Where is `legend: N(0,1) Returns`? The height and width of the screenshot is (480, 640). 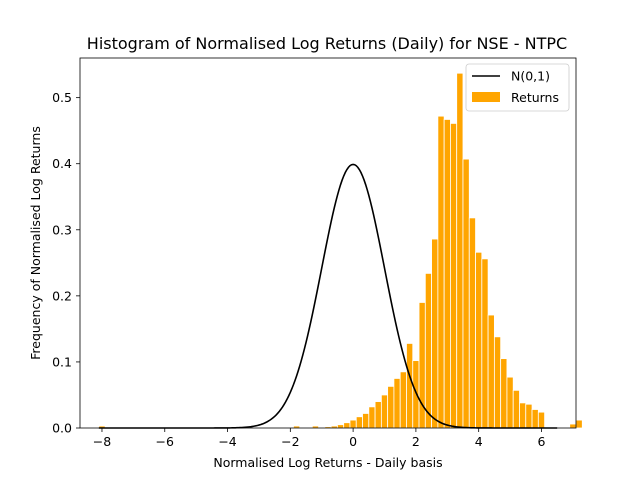
legend: N(0,1) Returns is located at coordinates (517, 87).